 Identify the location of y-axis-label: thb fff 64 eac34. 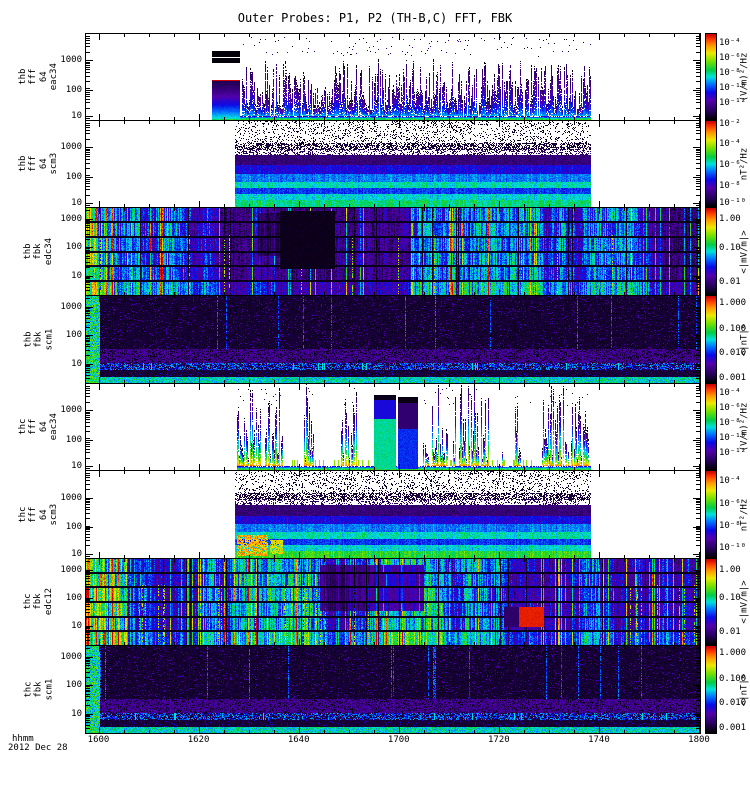
(39, 77).